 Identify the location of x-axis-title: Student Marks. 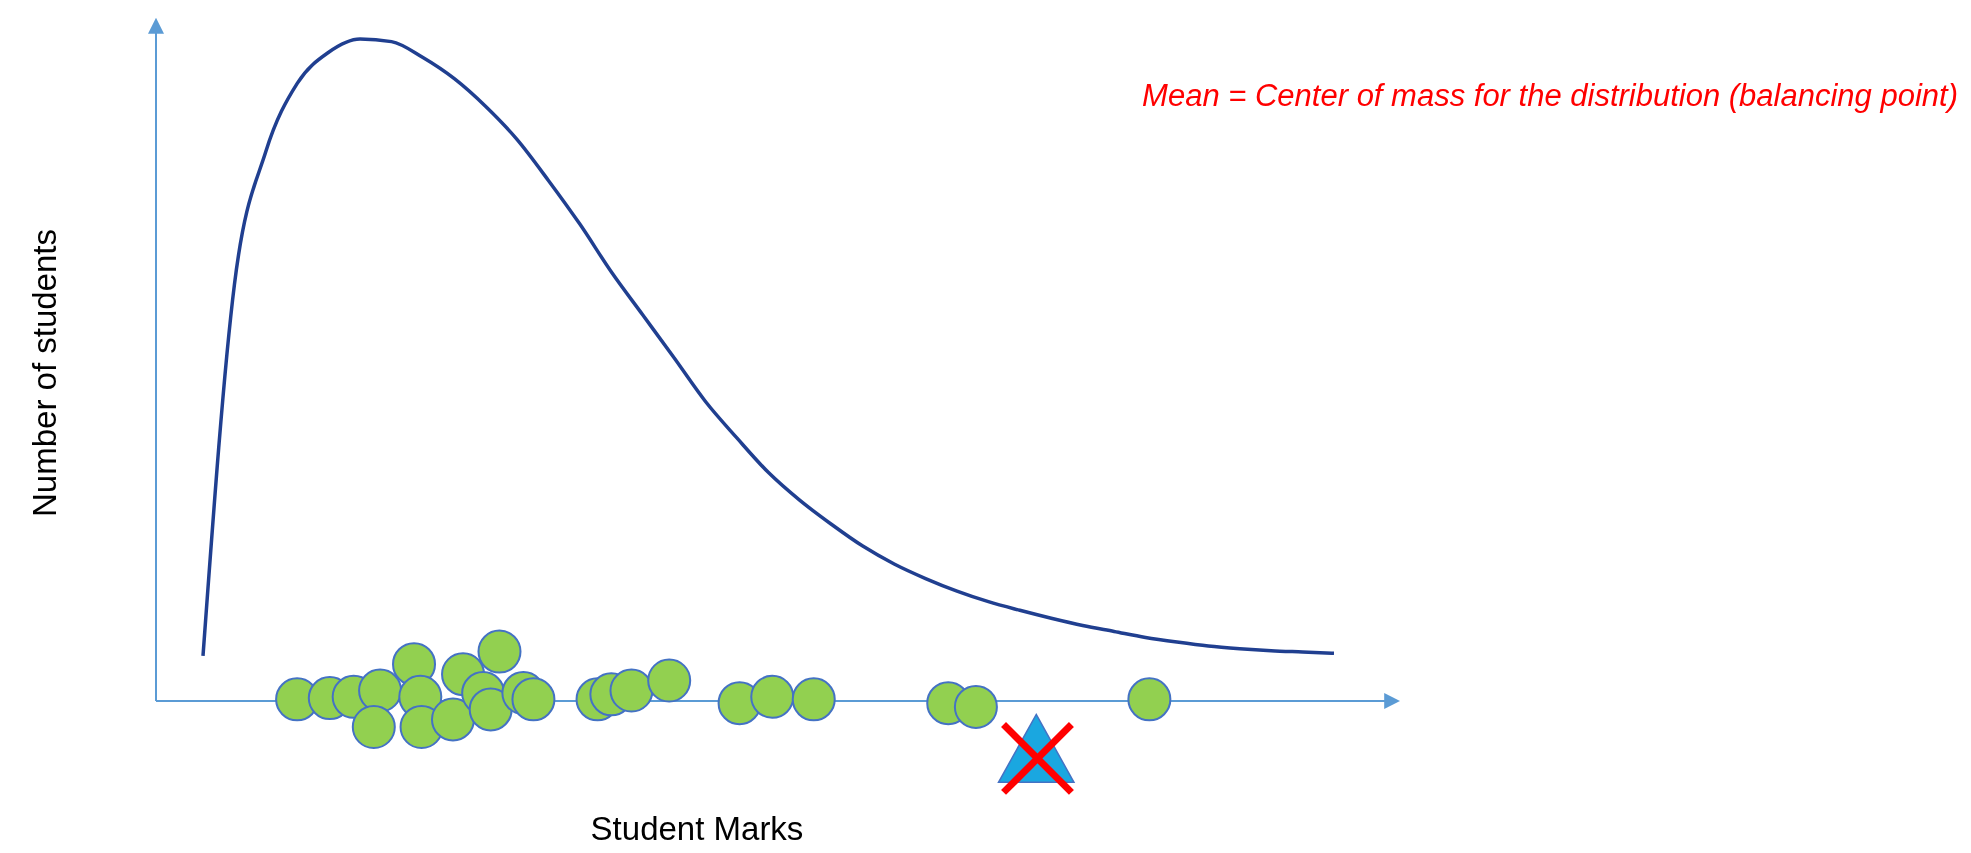
(697, 828).